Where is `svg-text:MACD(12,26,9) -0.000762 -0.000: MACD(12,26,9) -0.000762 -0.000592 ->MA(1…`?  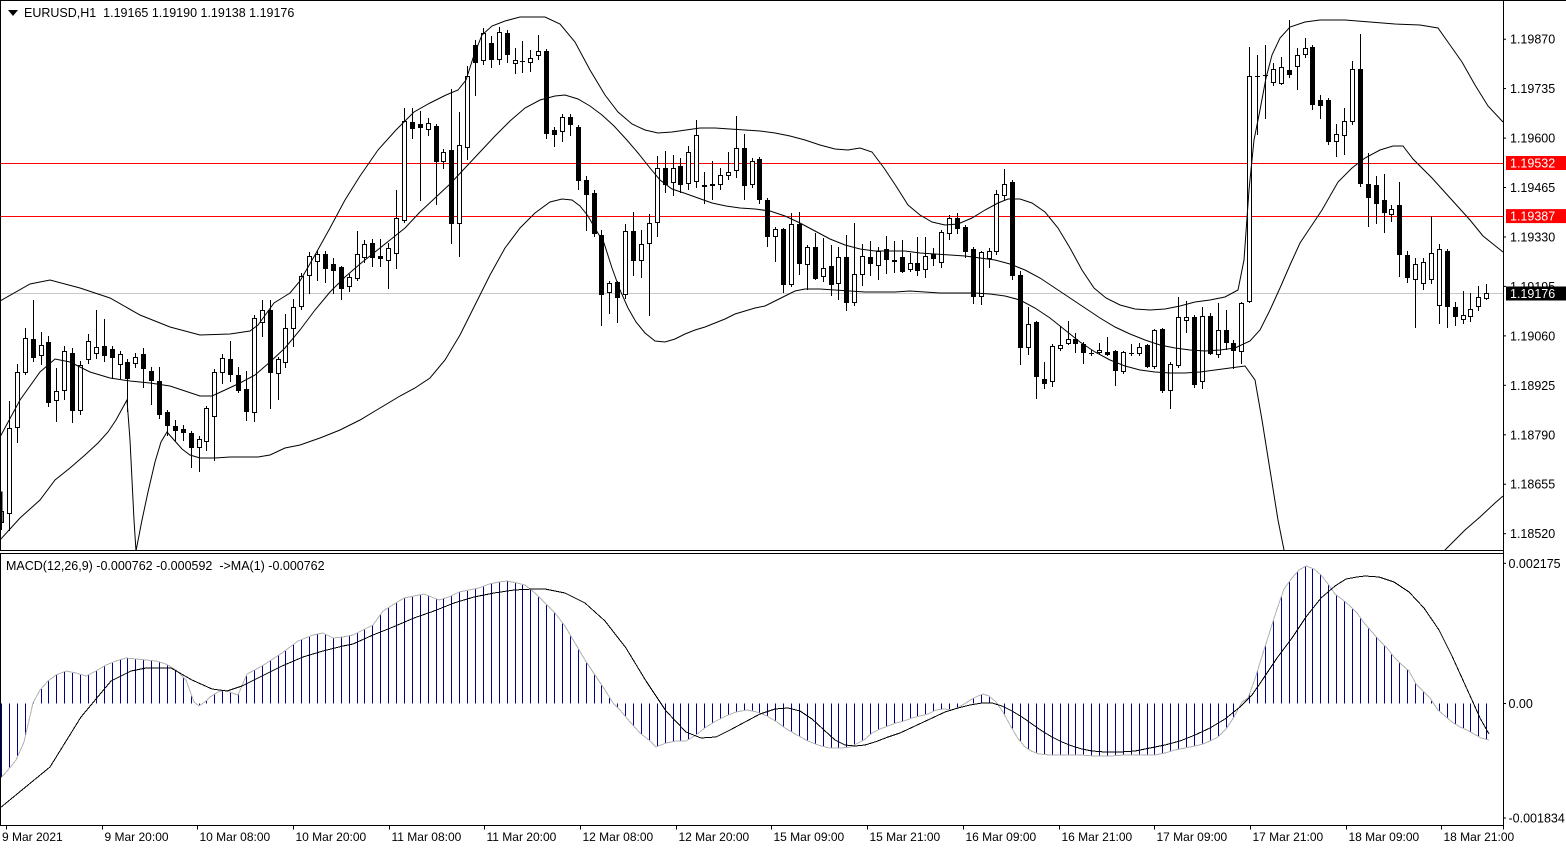
svg-text:MACD(12,26,9) -0.000762 -0.000: MACD(12,26,9) -0.000762 -0.000592 ->MA(1… is located at coordinates (165, 566).